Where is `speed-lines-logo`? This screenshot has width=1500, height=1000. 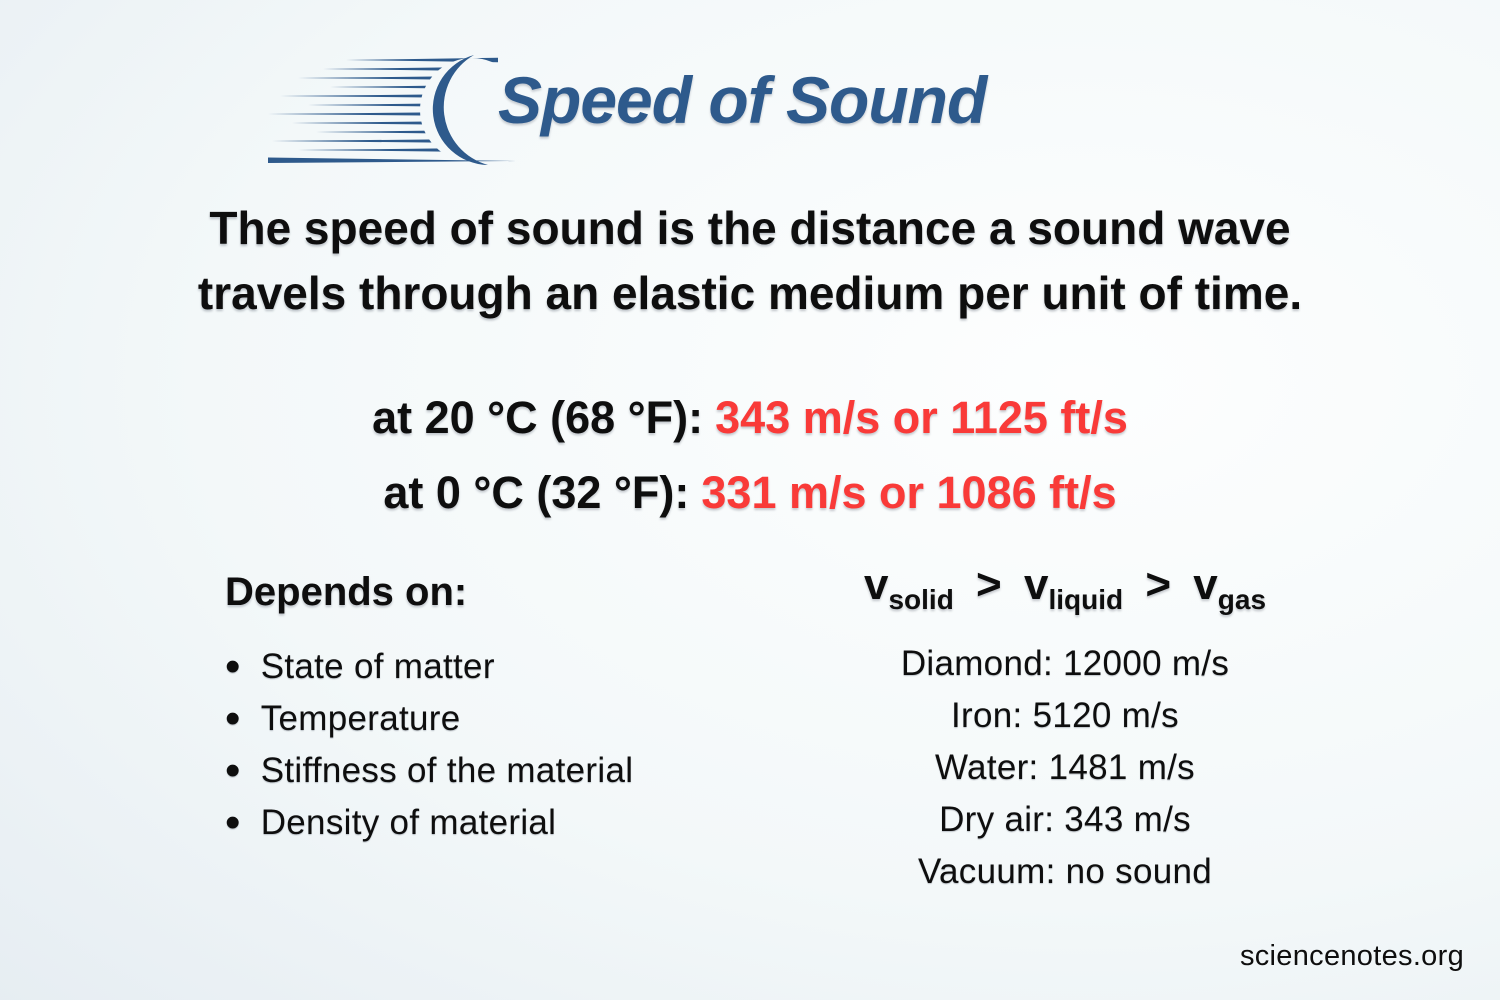 speed-lines-logo is located at coordinates (392, 110).